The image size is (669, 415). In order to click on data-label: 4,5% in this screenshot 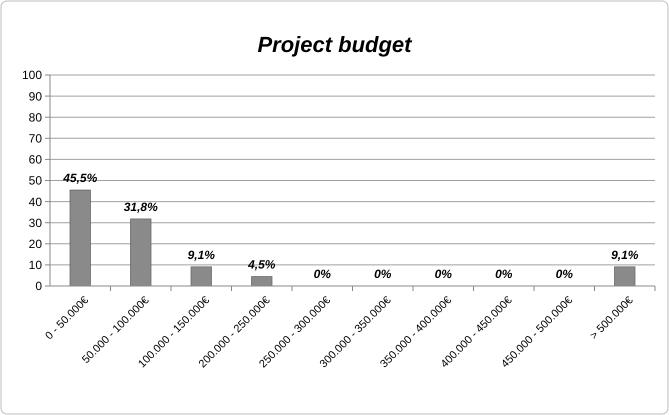, I will do `click(261, 265)`.